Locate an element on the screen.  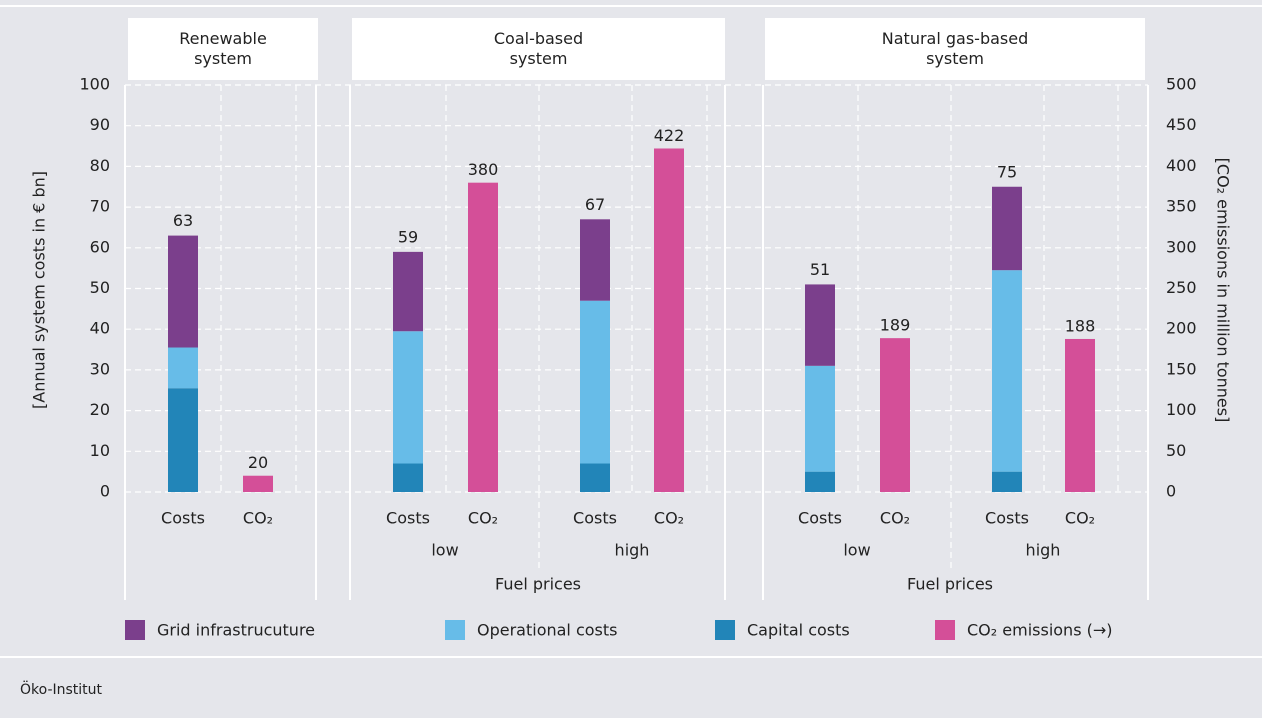
y-tick-label: 60 is located at coordinates (100, 246).